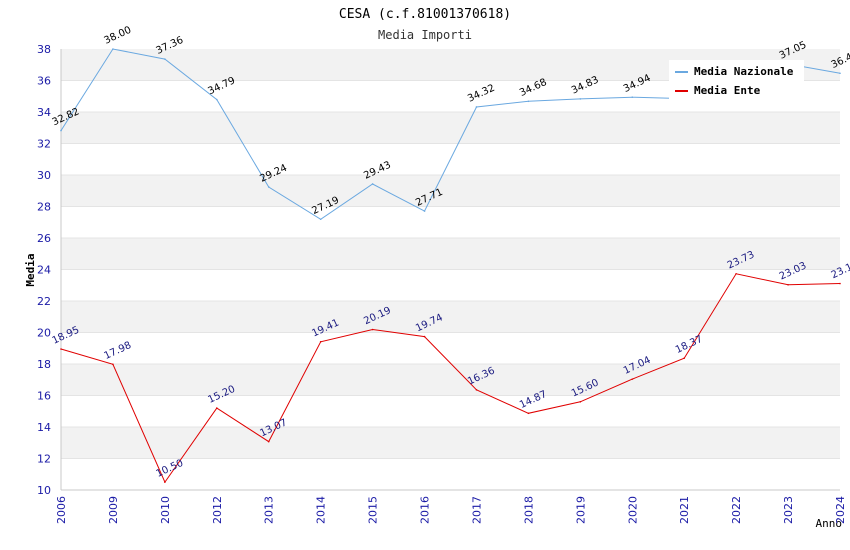 This screenshot has width=850, height=550. What do you see at coordinates (44, 364) in the screenshot?
I see `y-tick-label: 18` at bounding box center [44, 364].